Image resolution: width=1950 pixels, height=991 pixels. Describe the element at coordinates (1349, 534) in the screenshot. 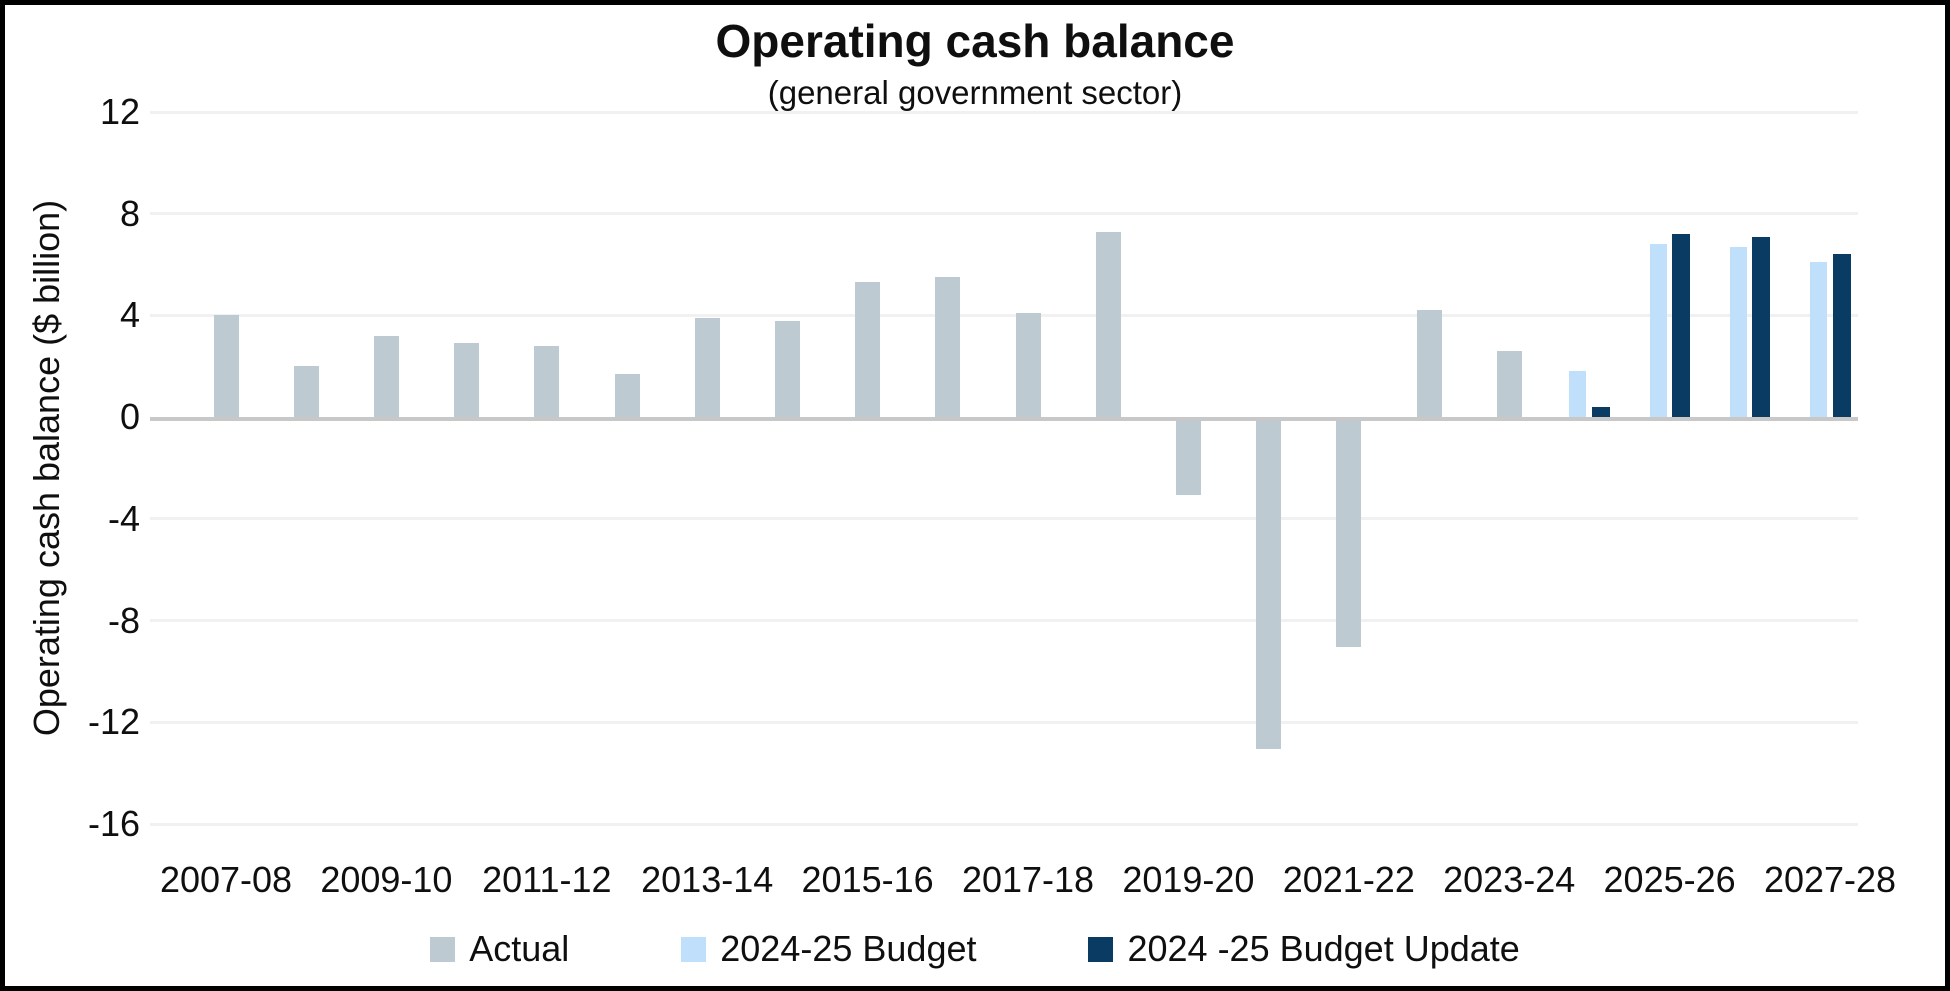

I see `bar-2021-22-actual` at that location.